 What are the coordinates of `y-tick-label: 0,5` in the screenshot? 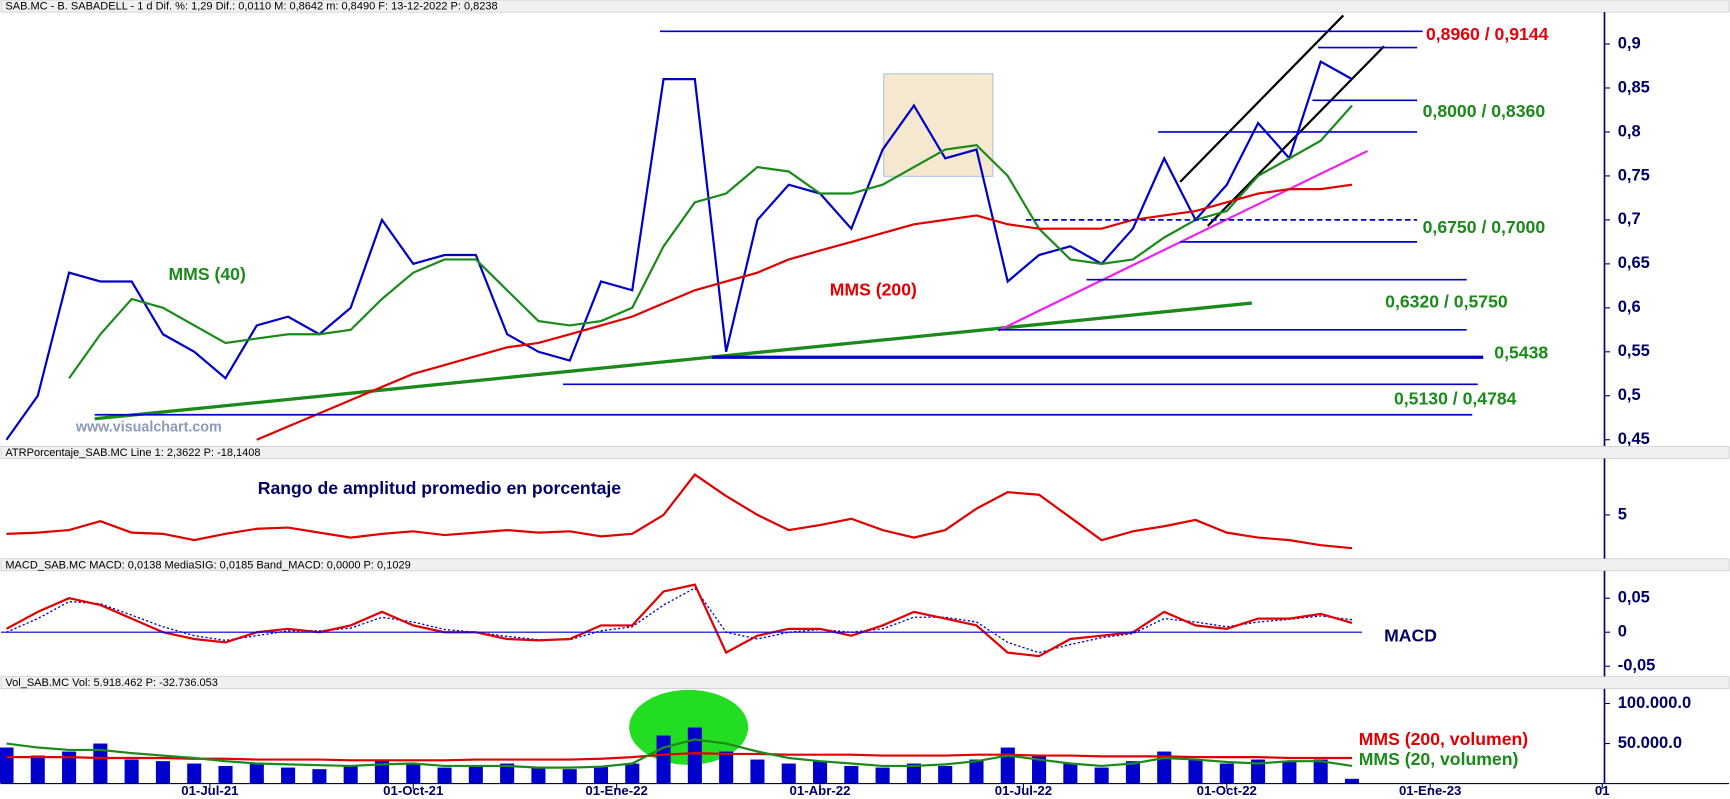 It's located at (1629, 394).